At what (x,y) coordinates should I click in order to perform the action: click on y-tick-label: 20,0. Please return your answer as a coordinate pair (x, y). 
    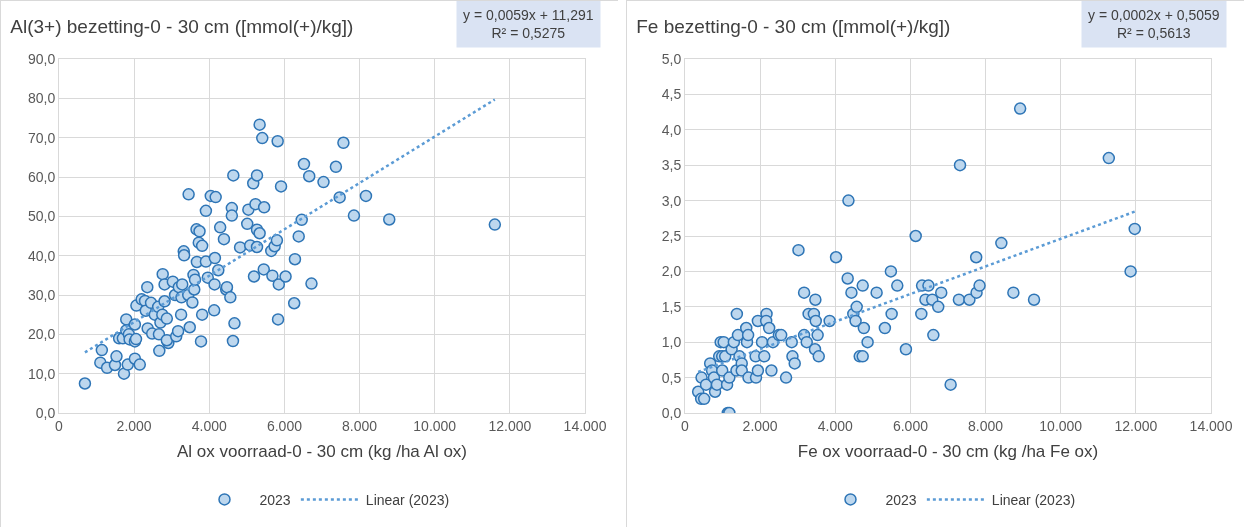
    Looking at the image, I should click on (41, 334).